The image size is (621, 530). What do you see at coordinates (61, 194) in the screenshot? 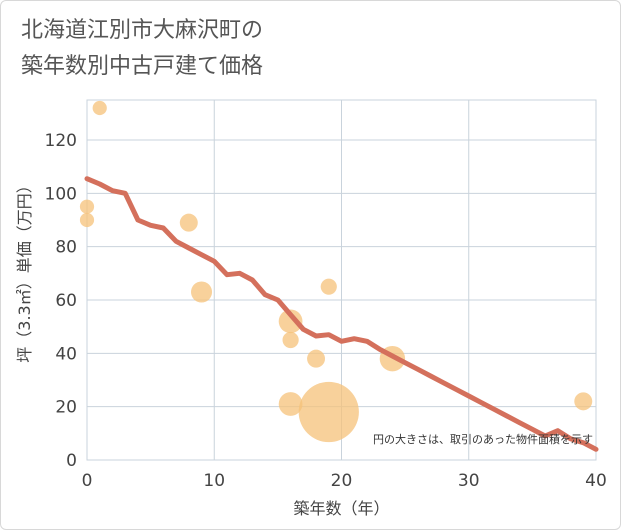
I see `y-tick-label: 100` at bounding box center [61, 194].